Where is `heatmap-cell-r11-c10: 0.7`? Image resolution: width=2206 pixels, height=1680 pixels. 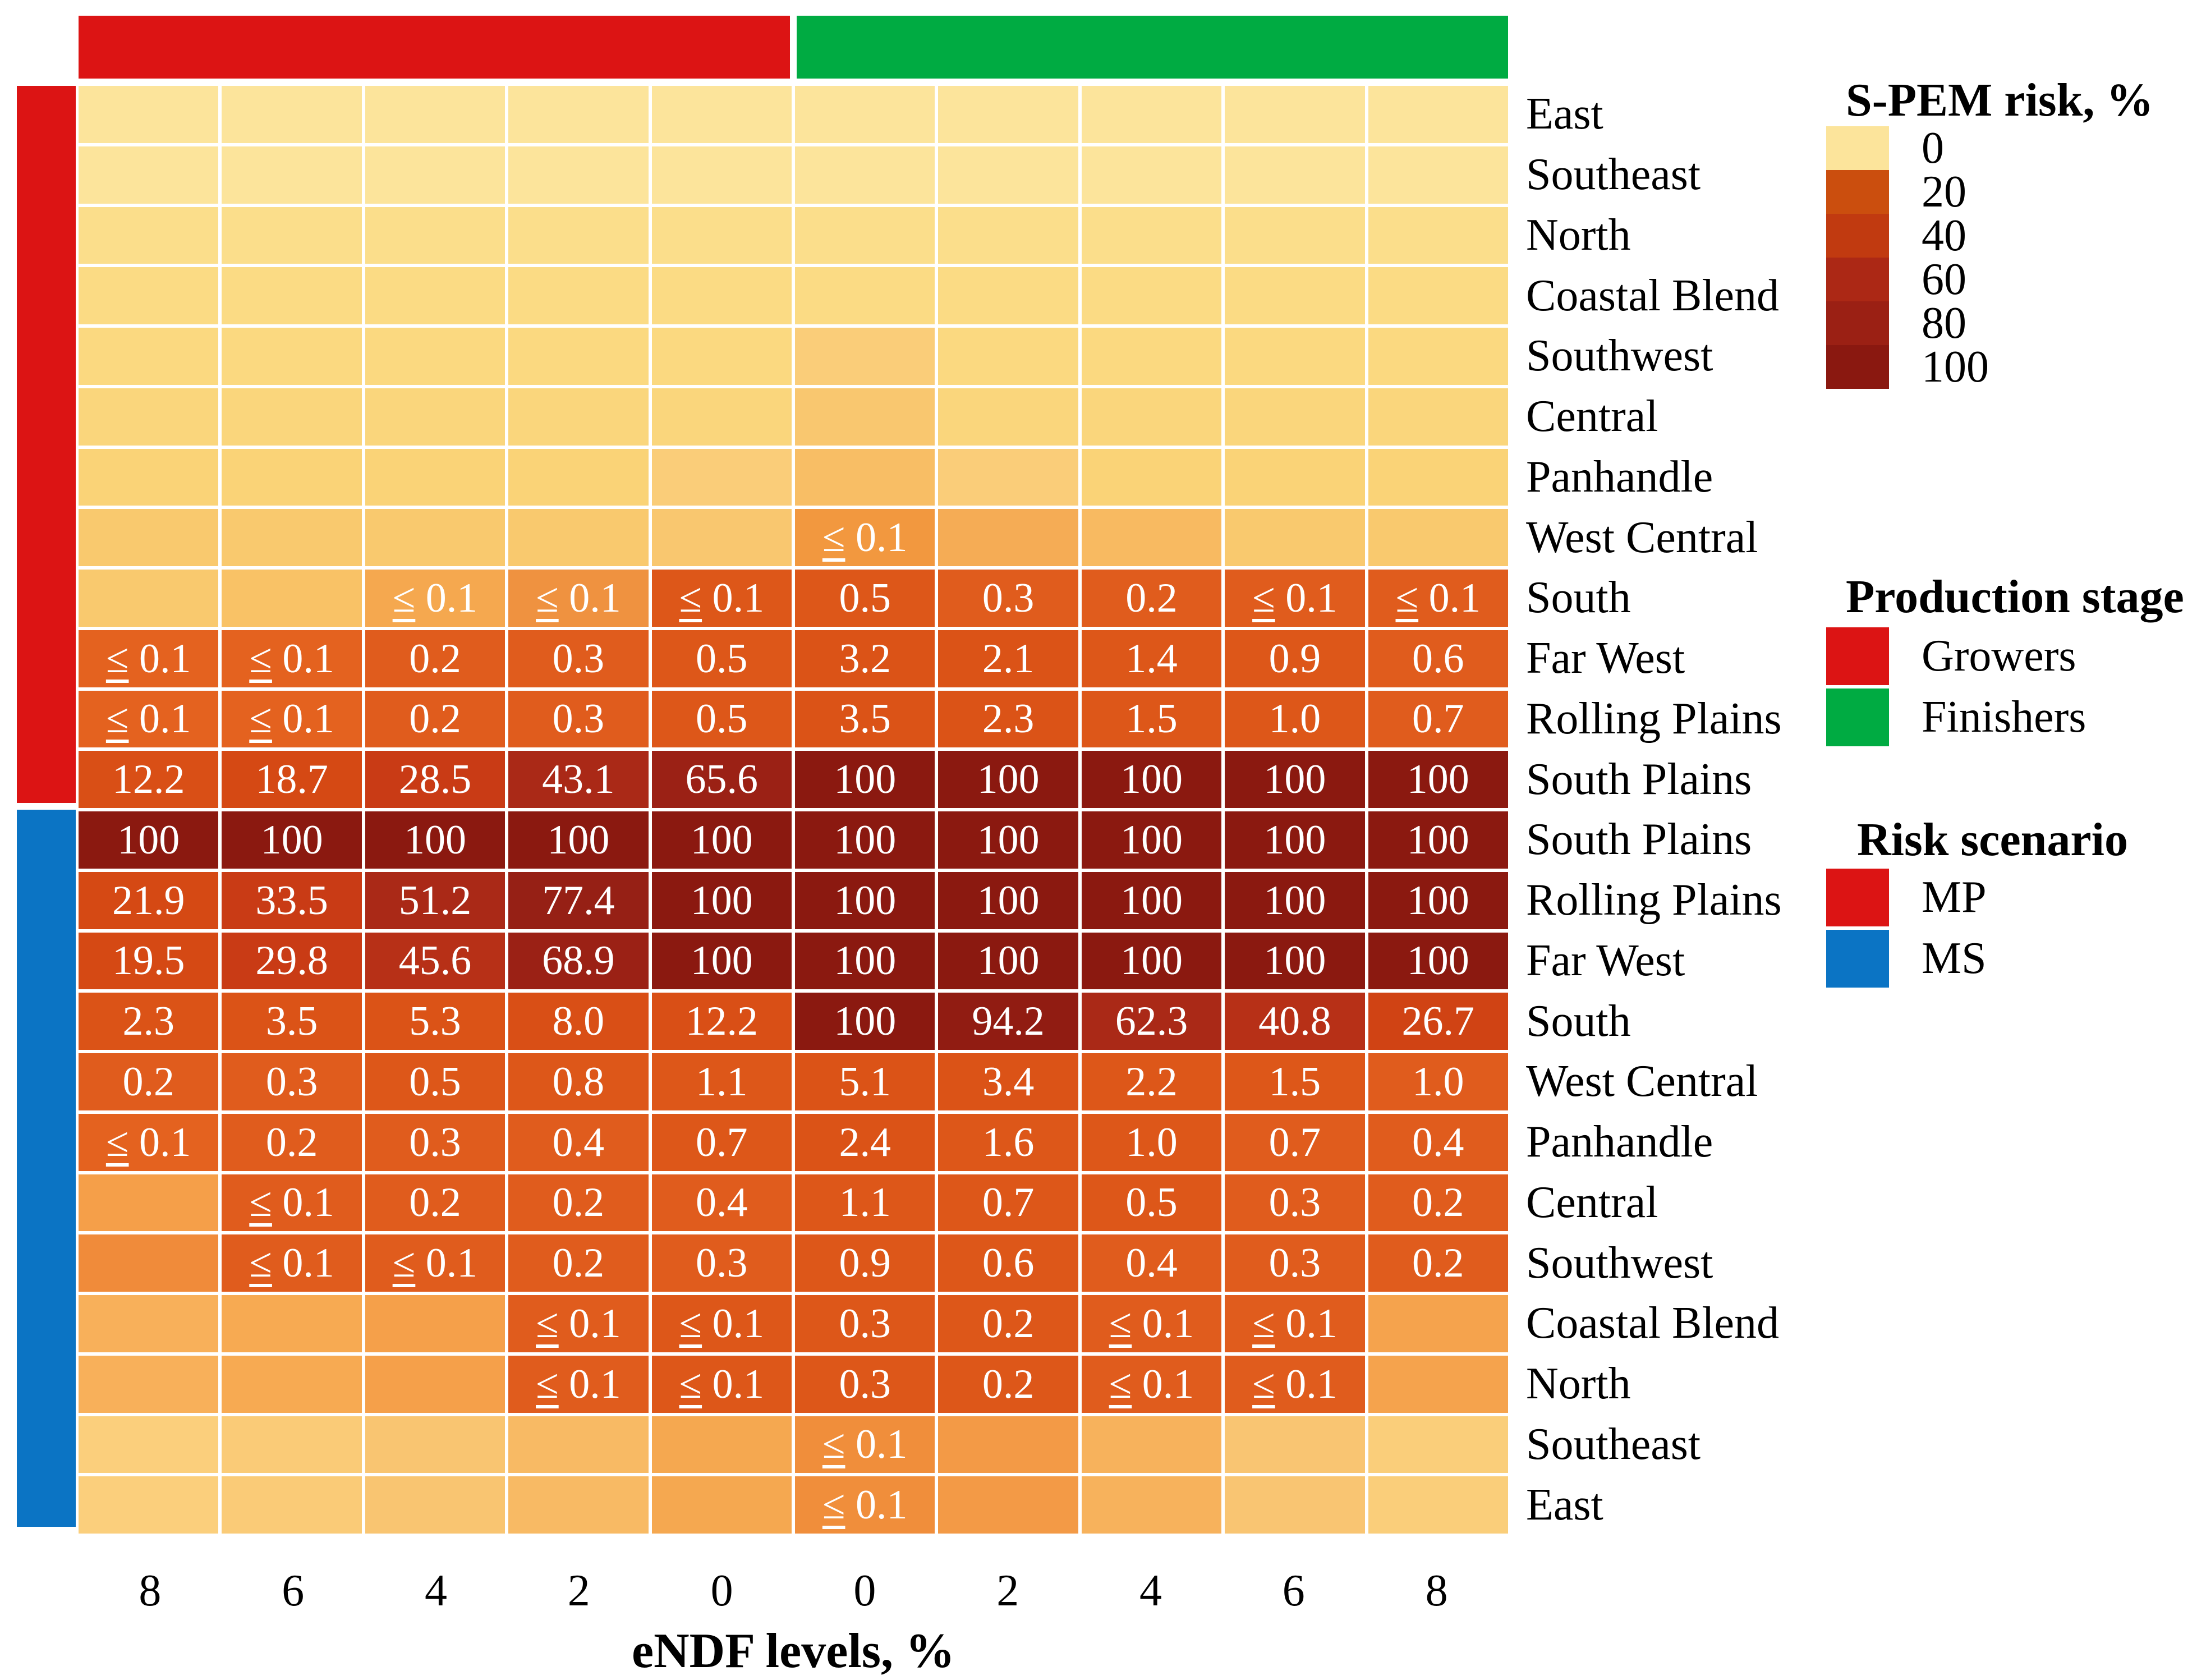 heatmap-cell-r11-c10: 0.7 is located at coordinates (1438, 719).